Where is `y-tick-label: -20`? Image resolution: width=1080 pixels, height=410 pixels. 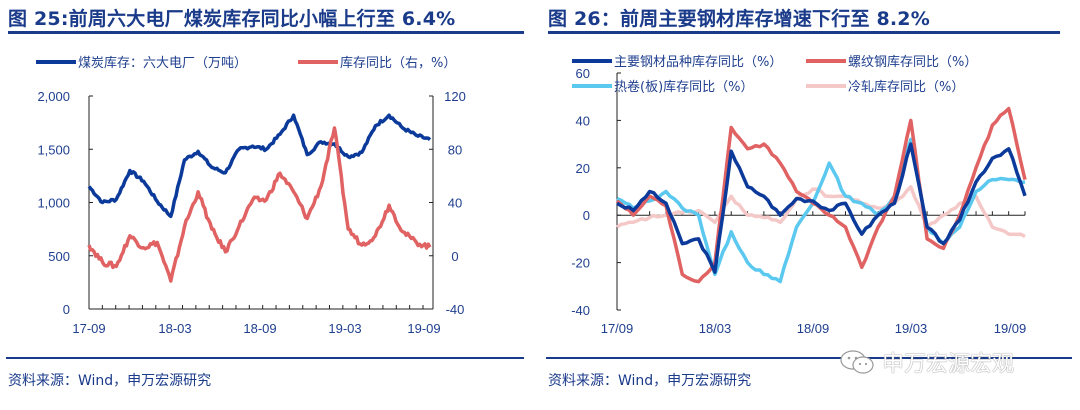
y-tick-label: -20 is located at coordinates (580, 263).